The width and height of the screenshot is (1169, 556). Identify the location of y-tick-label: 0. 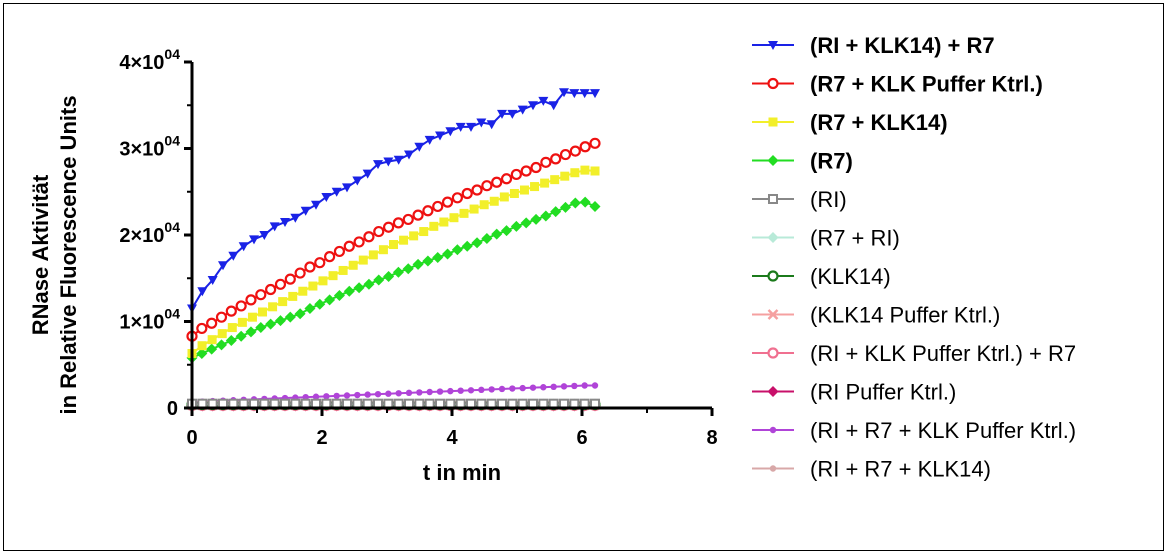
(172, 409).